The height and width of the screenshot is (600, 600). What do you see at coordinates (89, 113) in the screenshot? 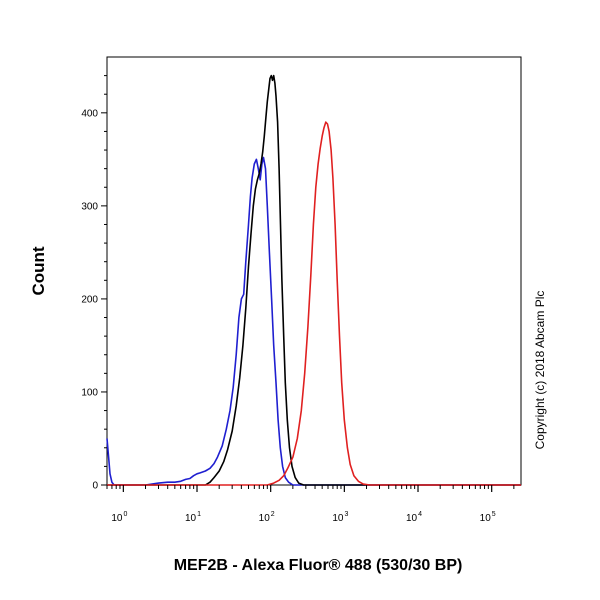
I see `y-tick-label-400: 400` at bounding box center [89, 113].